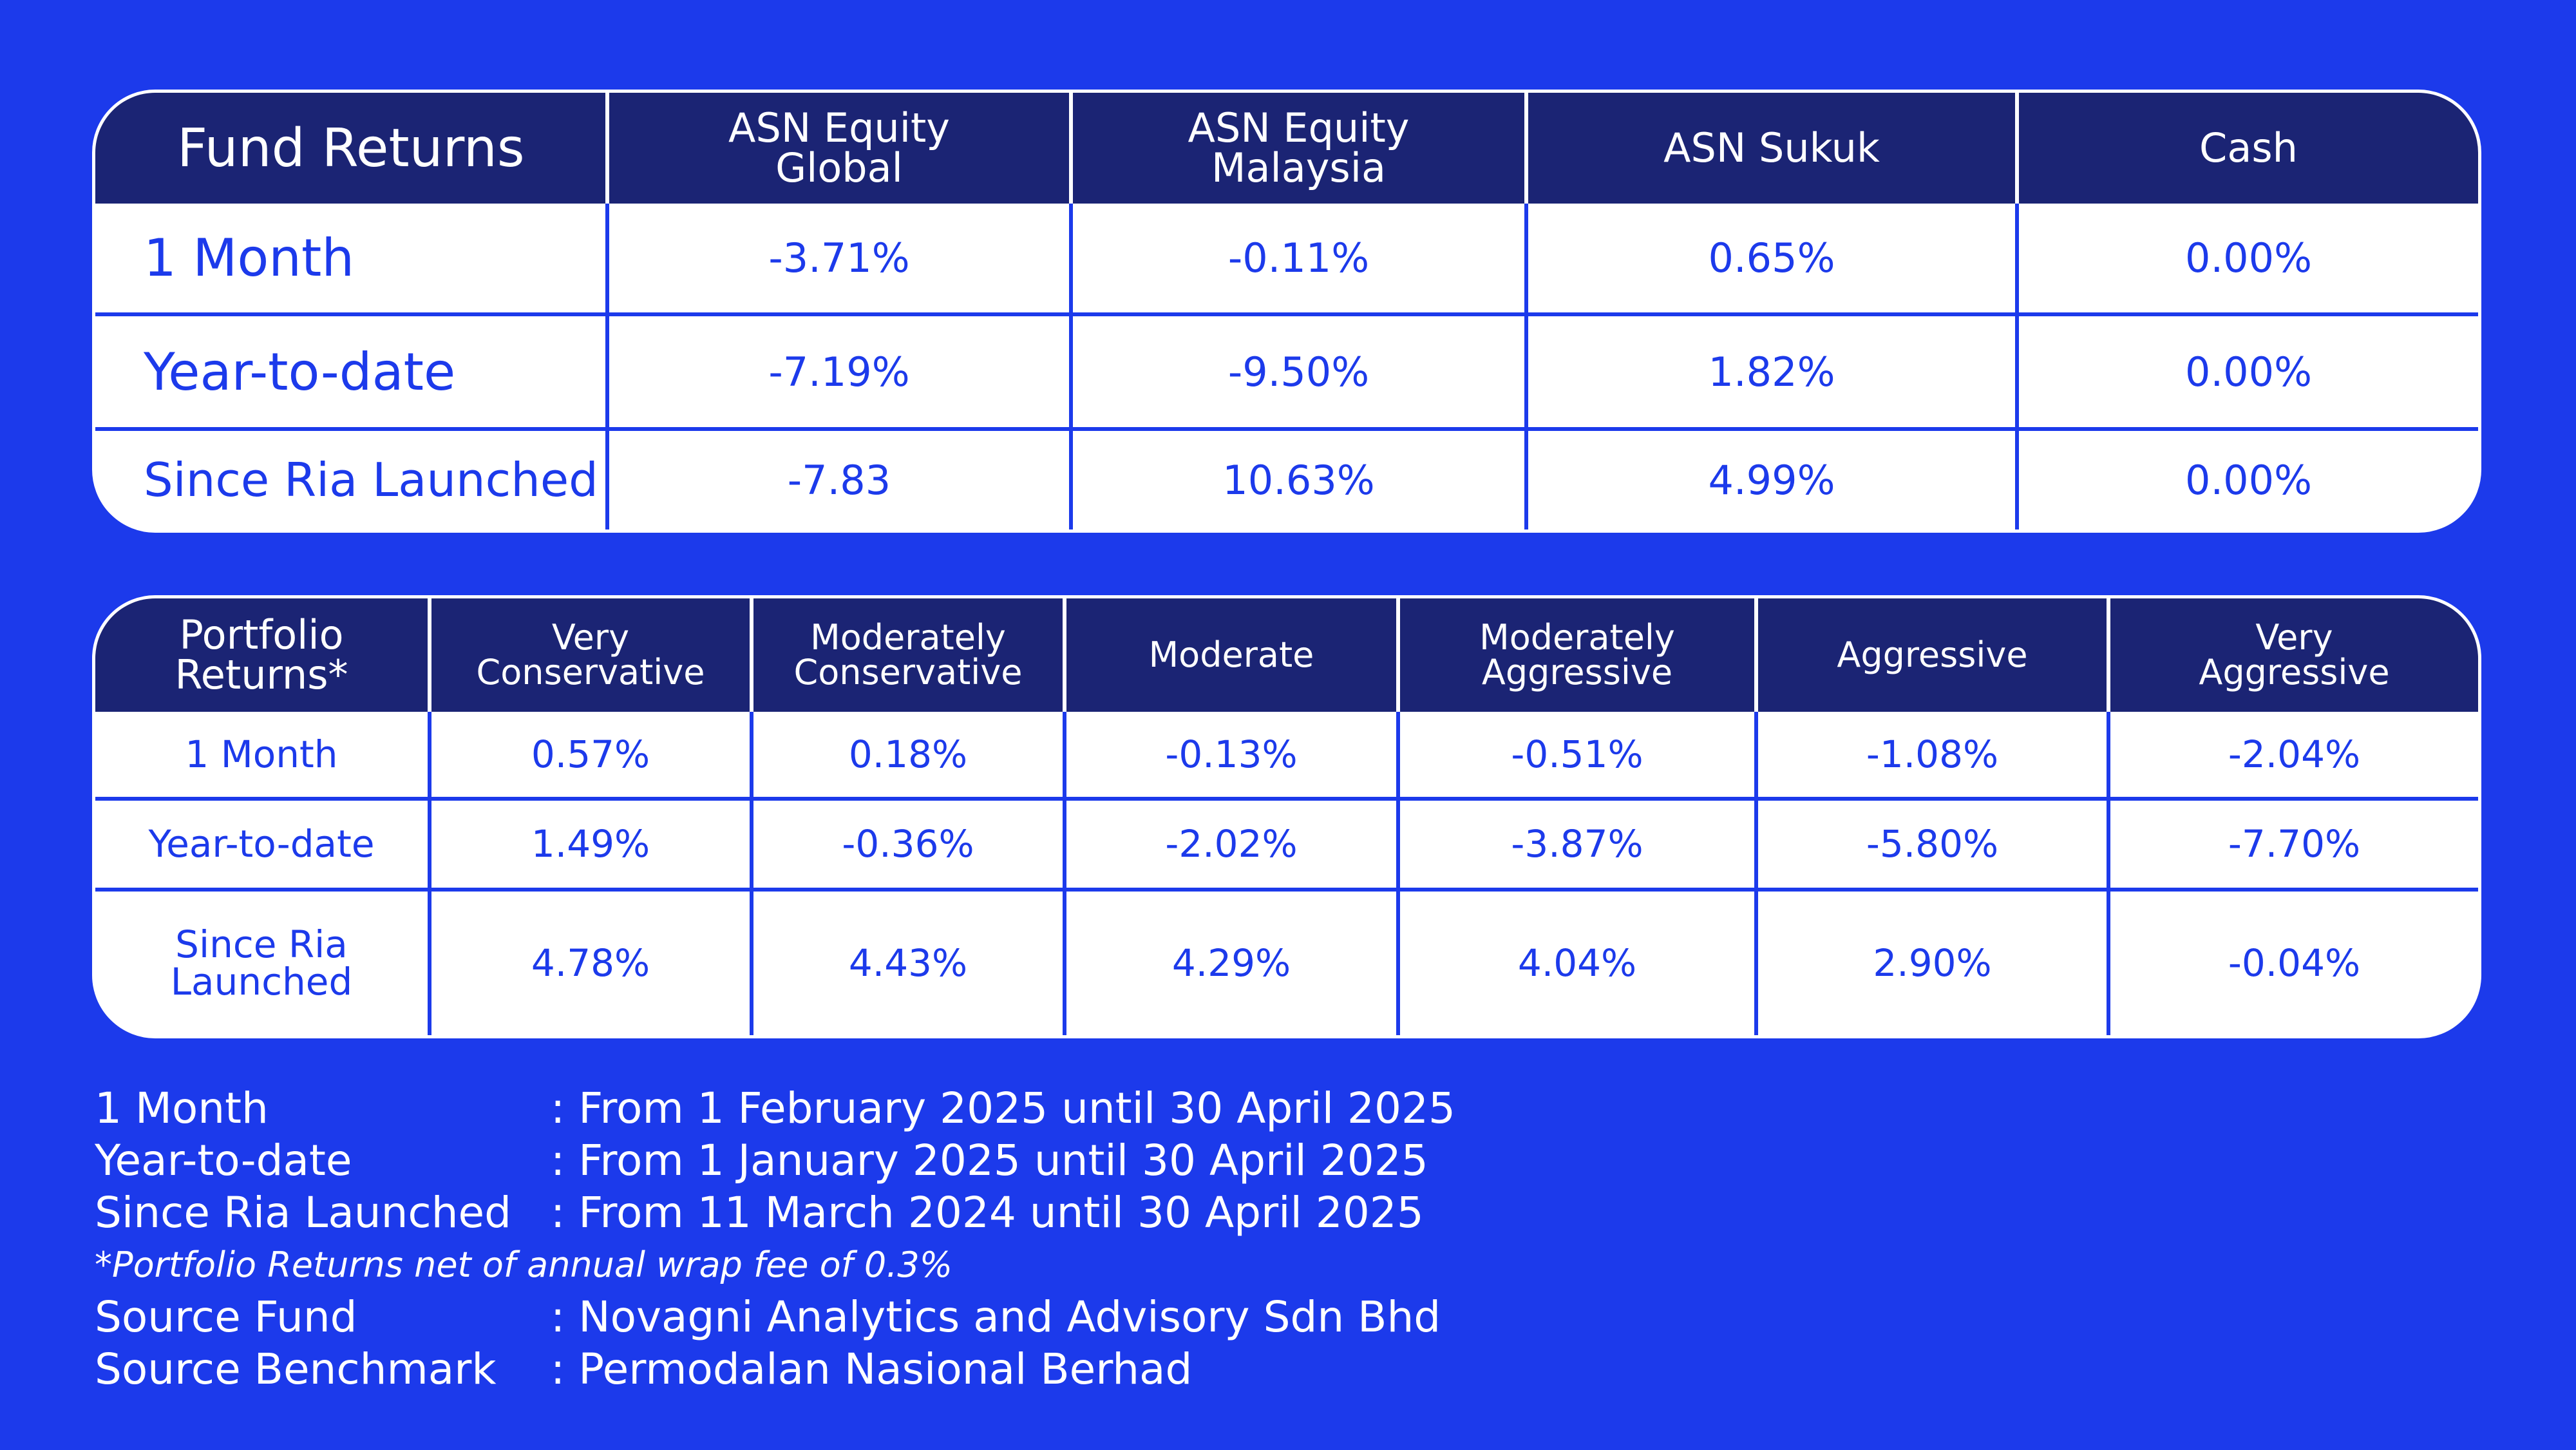 This screenshot has width=2576, height=1450. I want to click on column-header: Cash, so click(2246, 148).